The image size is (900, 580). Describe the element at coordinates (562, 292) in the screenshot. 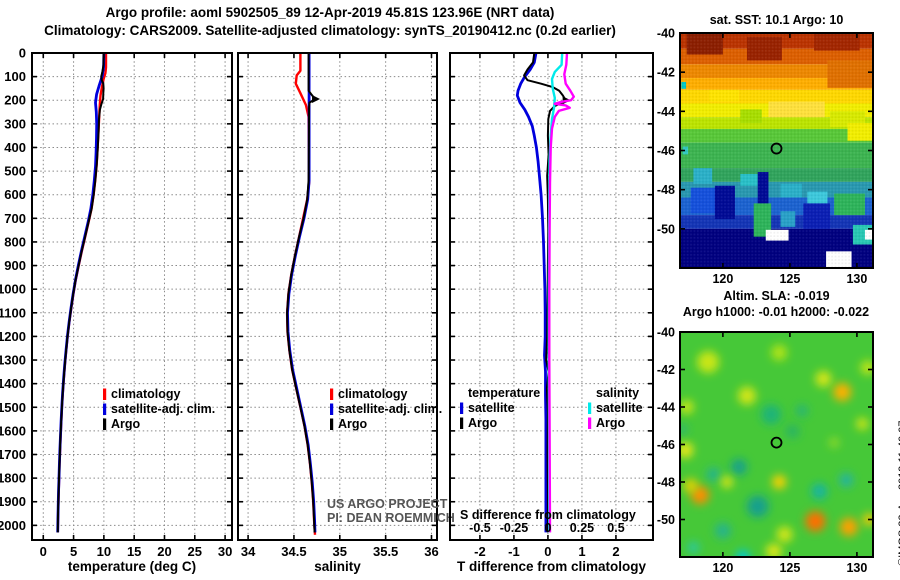

I see `panel-difference-argo-S-diff` at that location.